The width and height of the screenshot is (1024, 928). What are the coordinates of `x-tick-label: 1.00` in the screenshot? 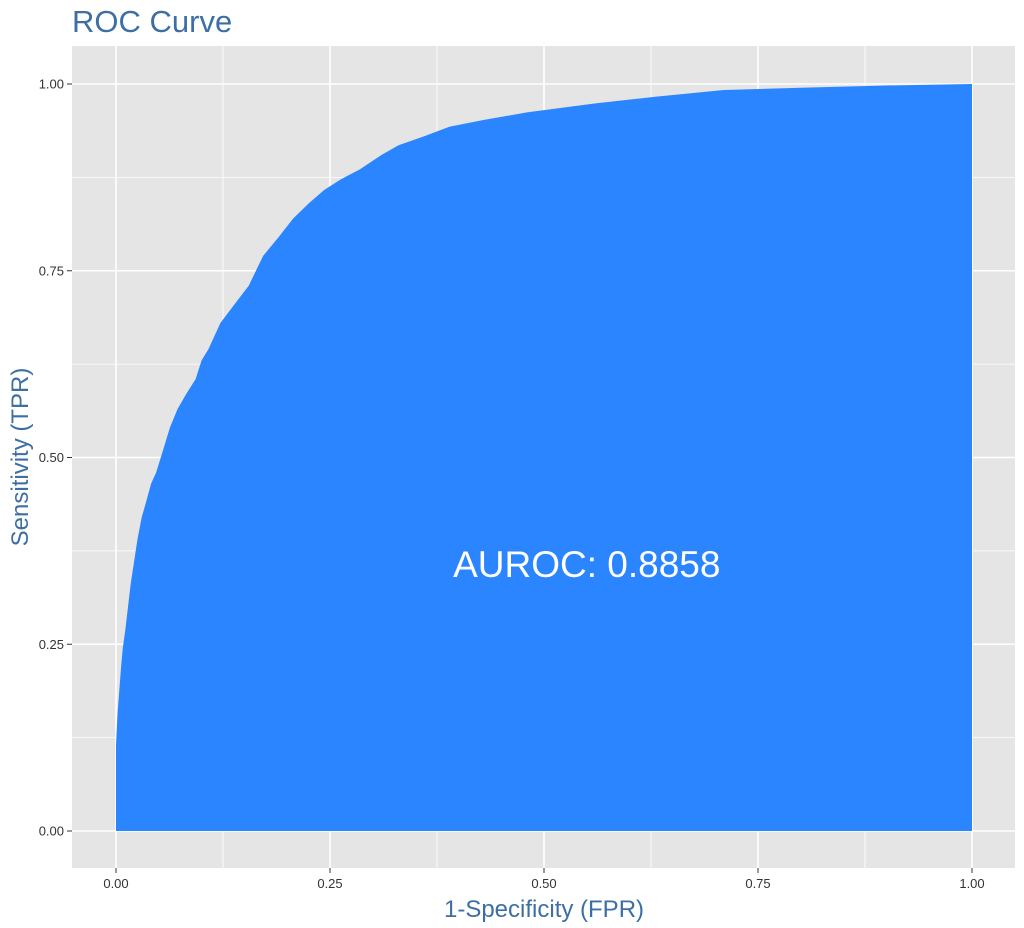 It's located at (971, 883).